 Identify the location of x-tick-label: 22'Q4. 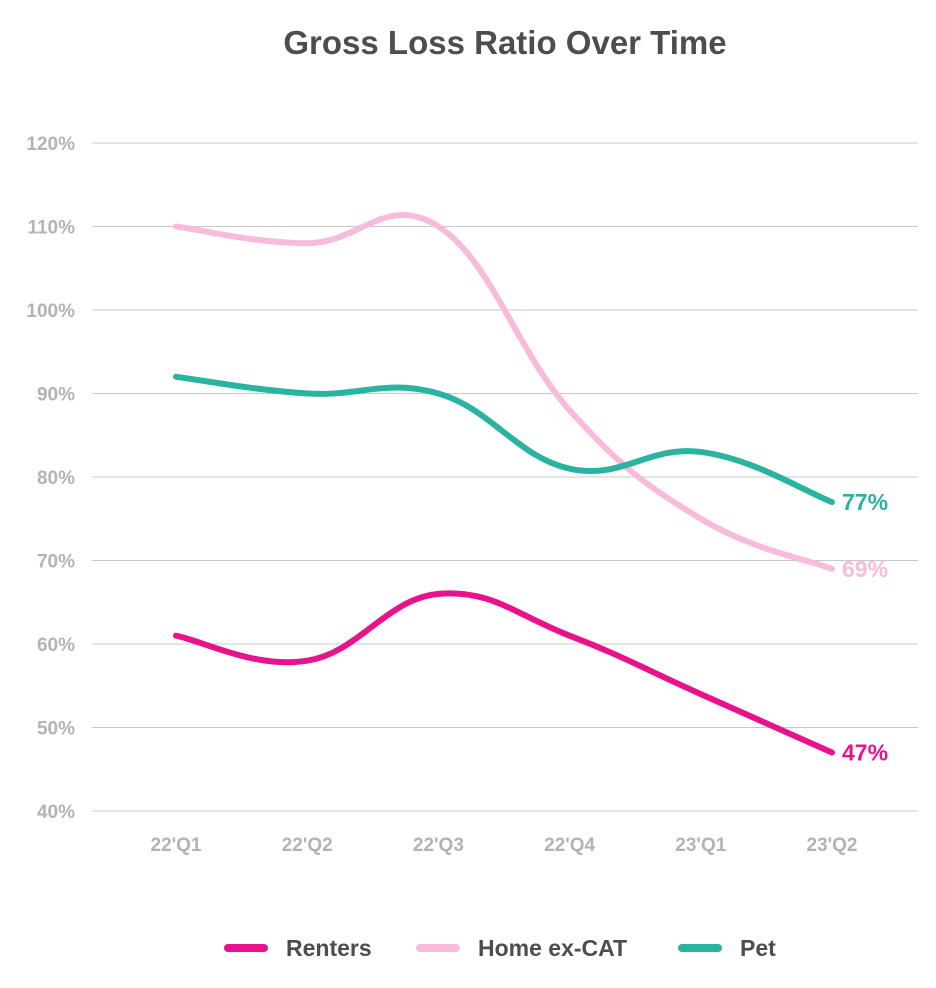
(569, 845).